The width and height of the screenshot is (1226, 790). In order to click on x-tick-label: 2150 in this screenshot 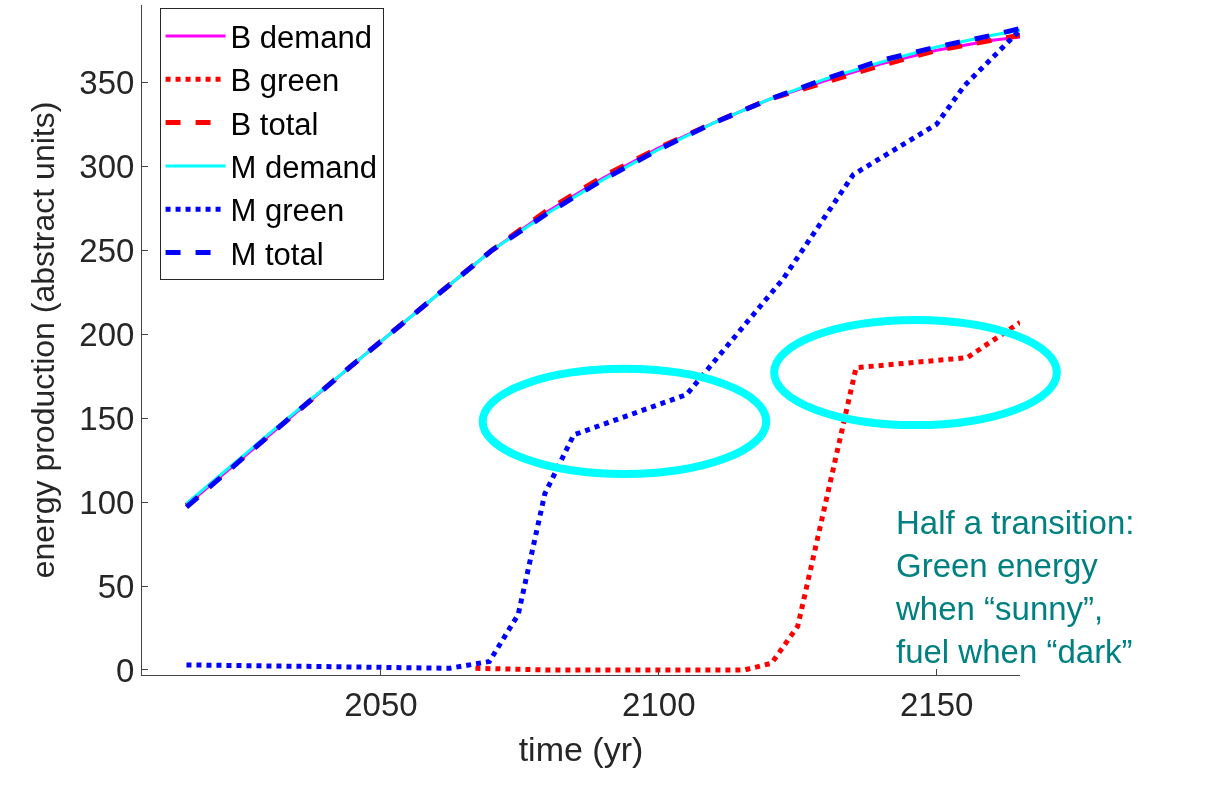, I will do `click(936, 704)`.